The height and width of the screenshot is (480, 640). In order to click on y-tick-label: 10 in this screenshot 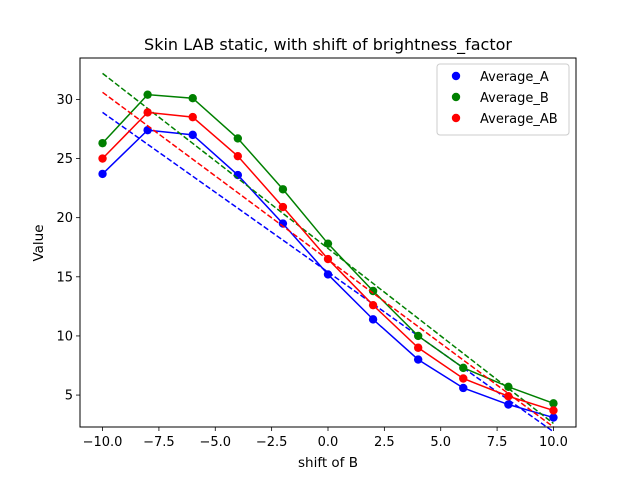, I will do `click(64, 336)`.